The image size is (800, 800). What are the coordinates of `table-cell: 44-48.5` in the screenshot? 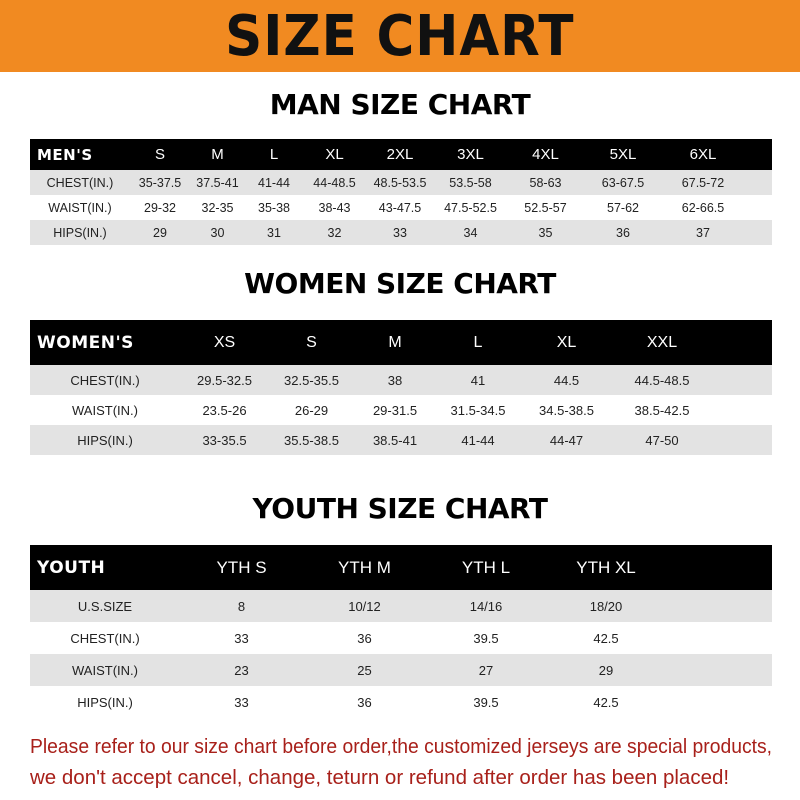 It's located at (334, 182).